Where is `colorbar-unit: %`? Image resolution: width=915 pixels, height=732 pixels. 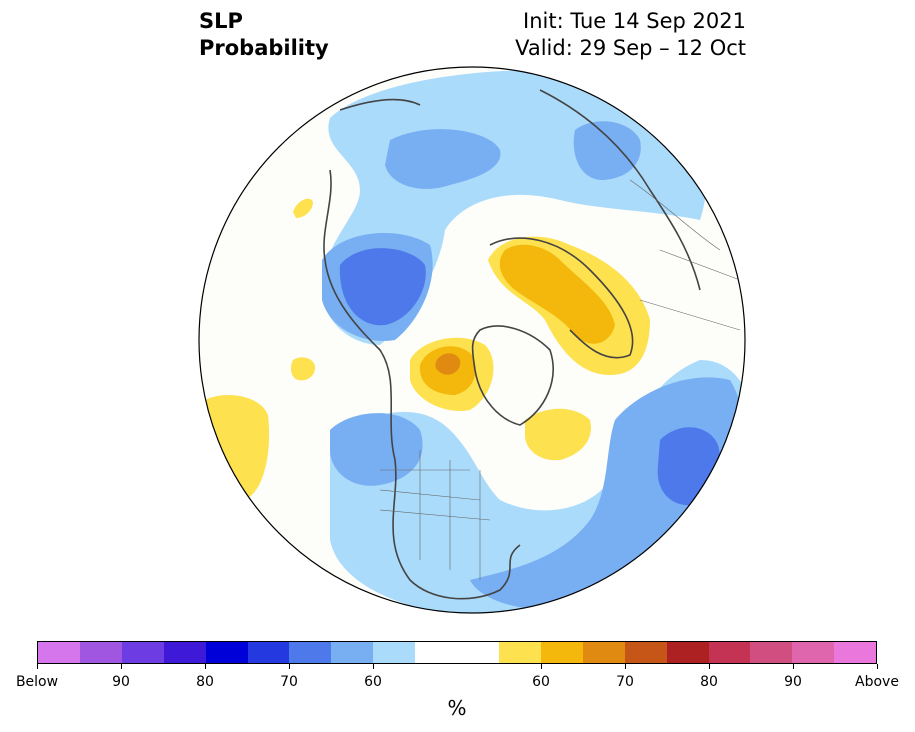
colorbar-unit: % is located at coordinates (457, 708).